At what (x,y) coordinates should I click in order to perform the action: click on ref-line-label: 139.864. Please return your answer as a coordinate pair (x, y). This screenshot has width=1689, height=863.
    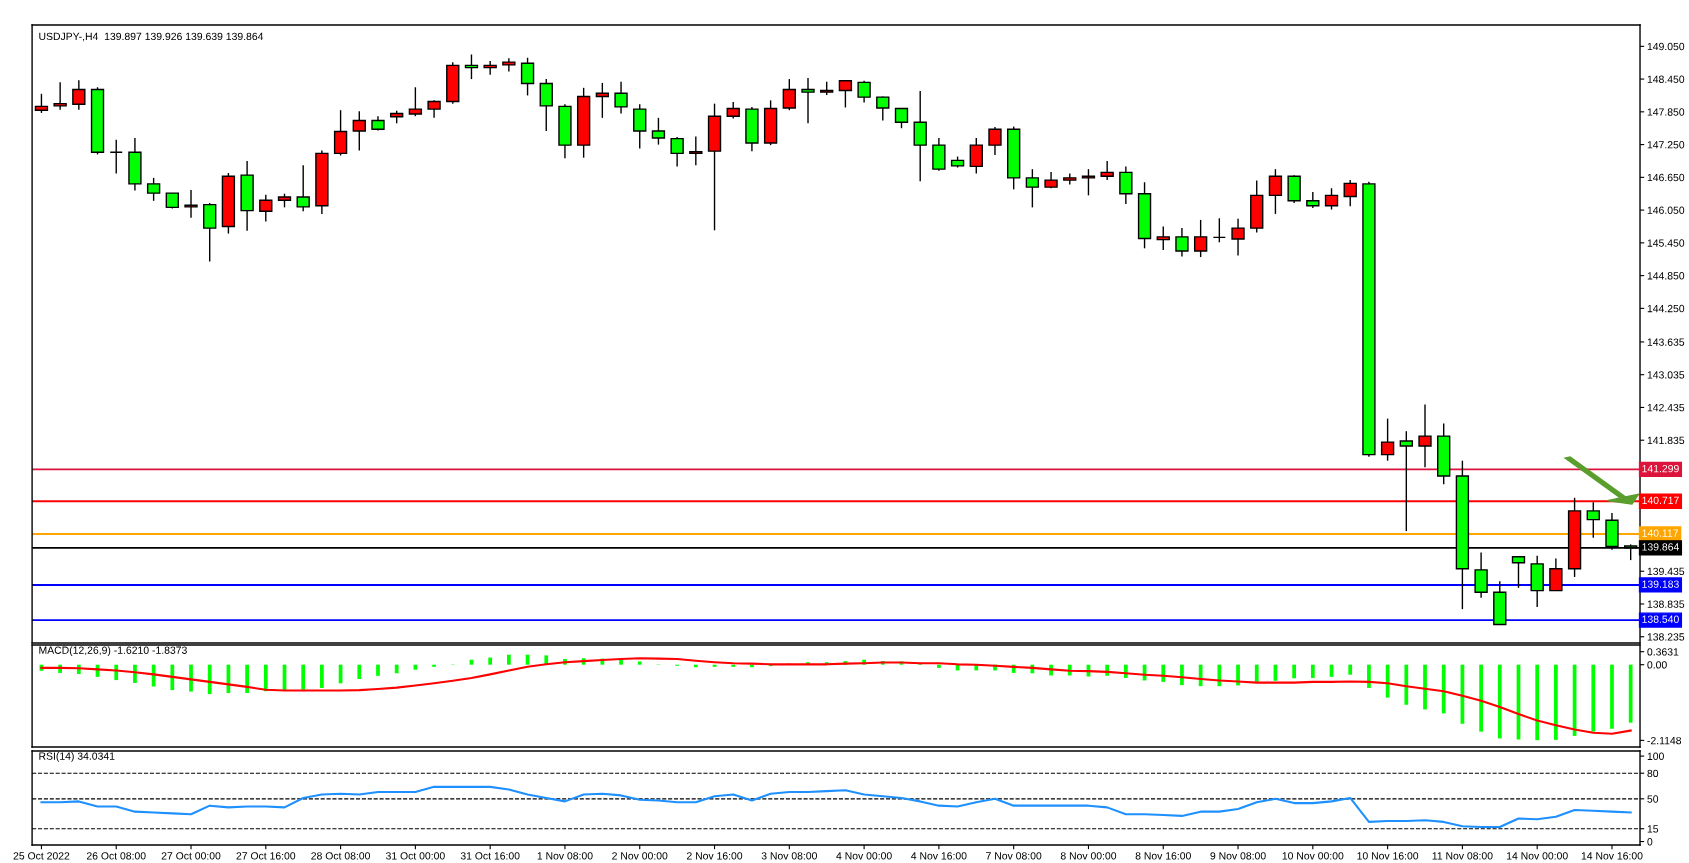
    Looking at the image, I should click on (1660, 547).